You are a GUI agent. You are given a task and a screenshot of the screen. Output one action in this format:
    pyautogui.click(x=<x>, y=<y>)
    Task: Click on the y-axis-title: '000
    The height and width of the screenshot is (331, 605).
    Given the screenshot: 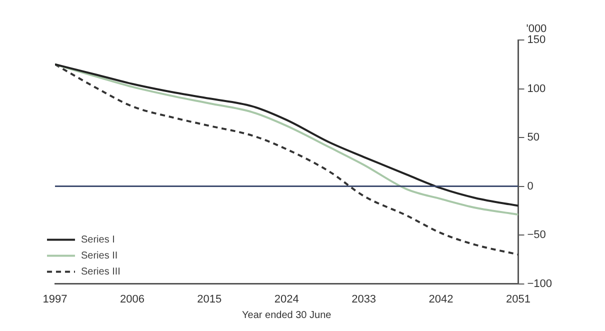 What is the action you would take?
    pyautogui.click(x=536, y=29)
    